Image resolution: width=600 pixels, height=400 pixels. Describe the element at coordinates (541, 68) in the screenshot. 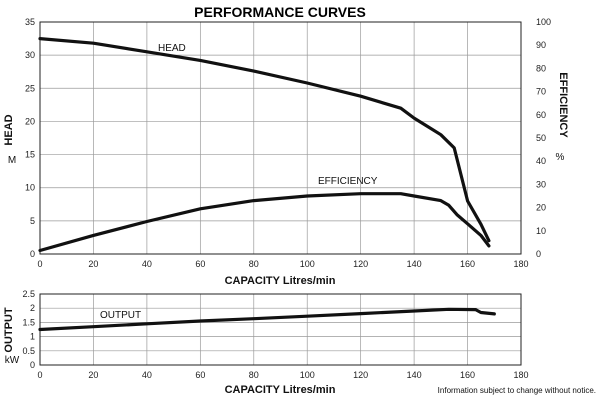

I see `y2-tick-label: 80` at that location.